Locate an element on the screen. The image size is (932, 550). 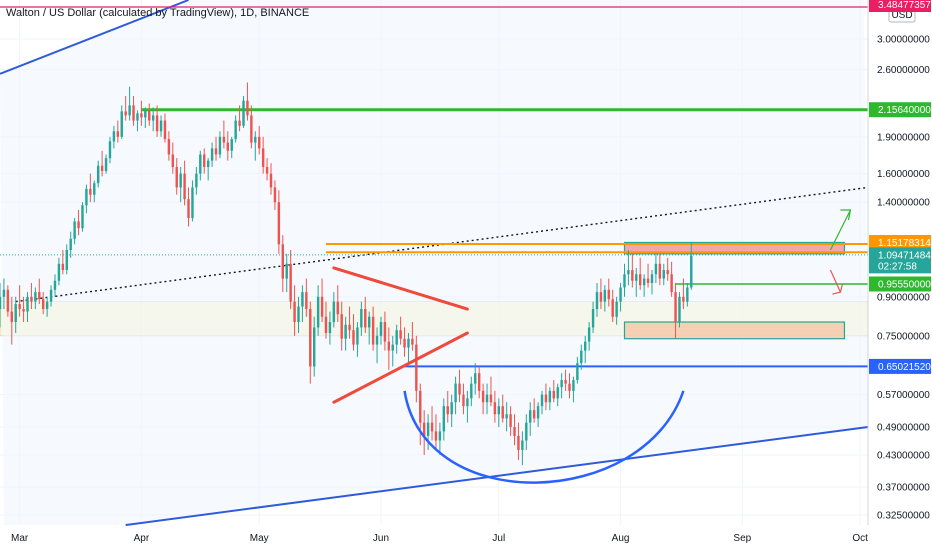
price-tick-label: 0.75000000 is located at coordinates (903, 336).